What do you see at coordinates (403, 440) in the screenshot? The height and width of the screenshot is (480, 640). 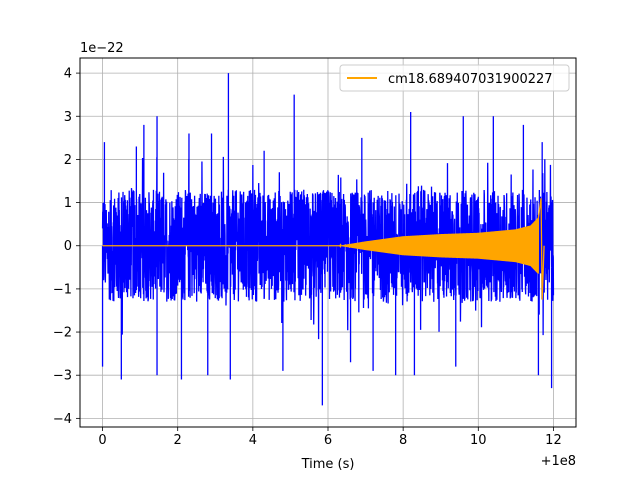 I see `x-tick-label: 8` at bounding box center [403, 440].